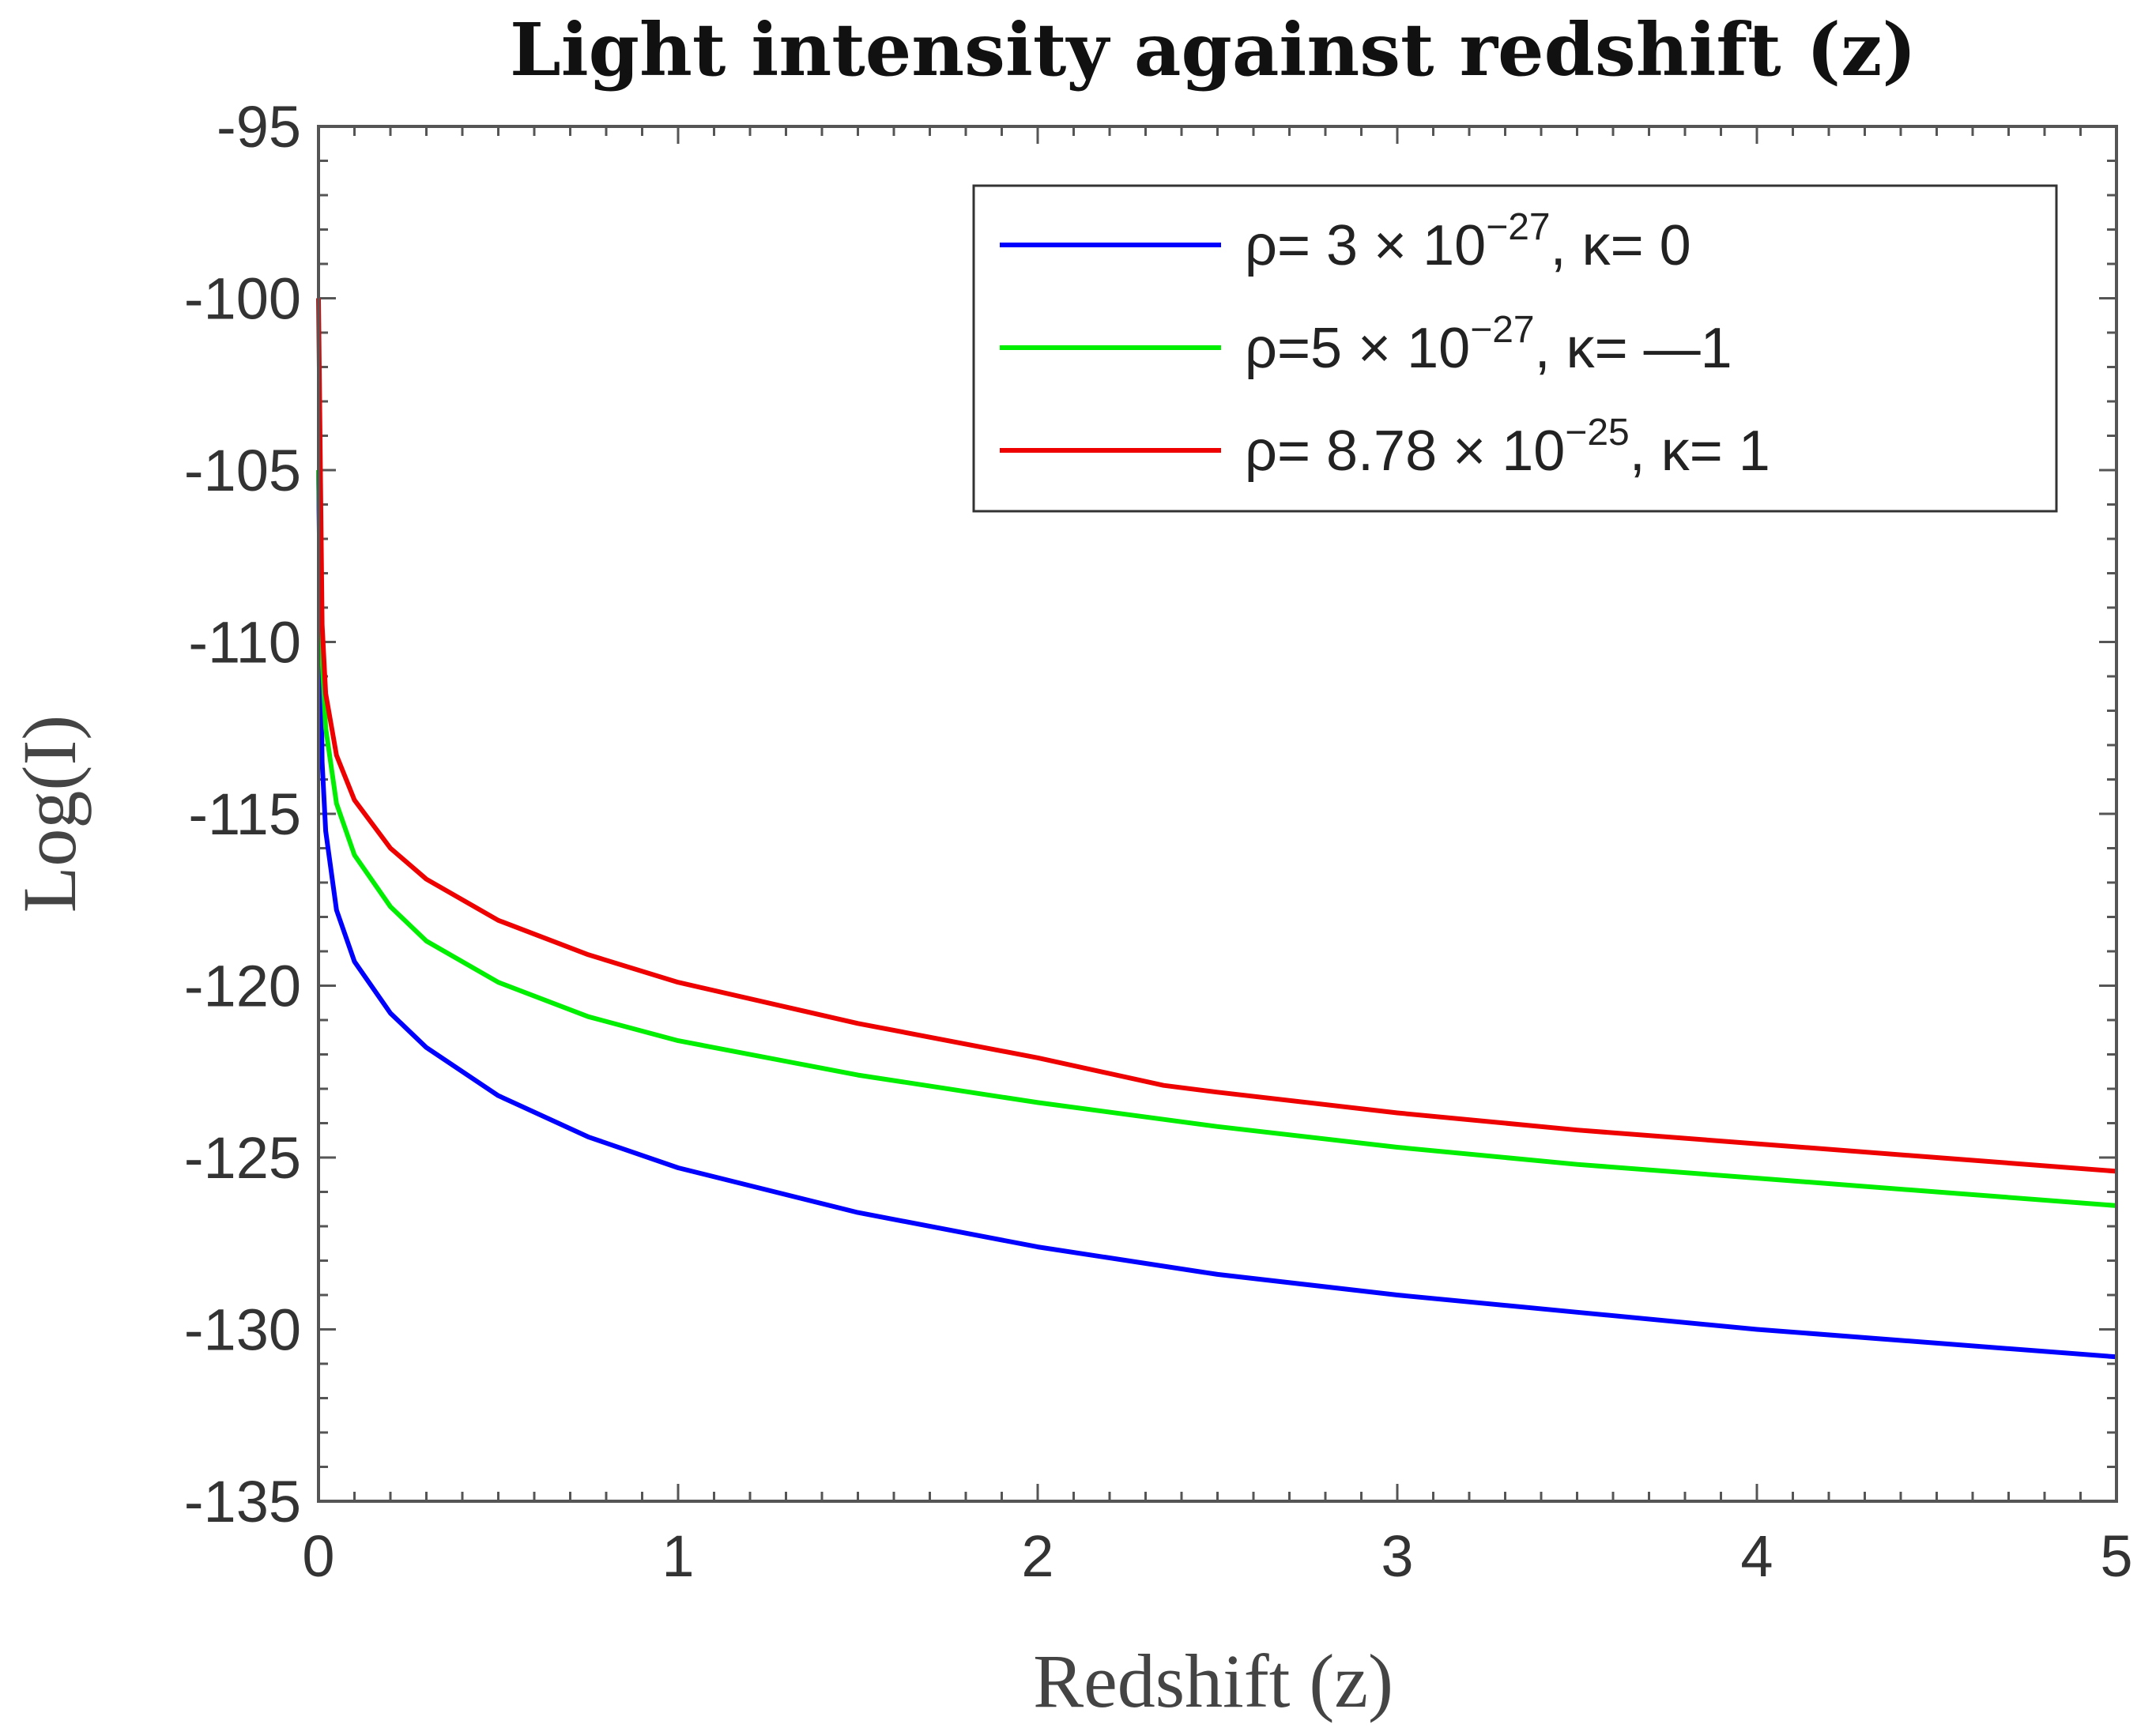 This screenshot has height=1728, width=2156. Describe the element at coordinates (1213, 1681) in the screenshot. I see `x-axis-label: Redshift (z)` at that location.